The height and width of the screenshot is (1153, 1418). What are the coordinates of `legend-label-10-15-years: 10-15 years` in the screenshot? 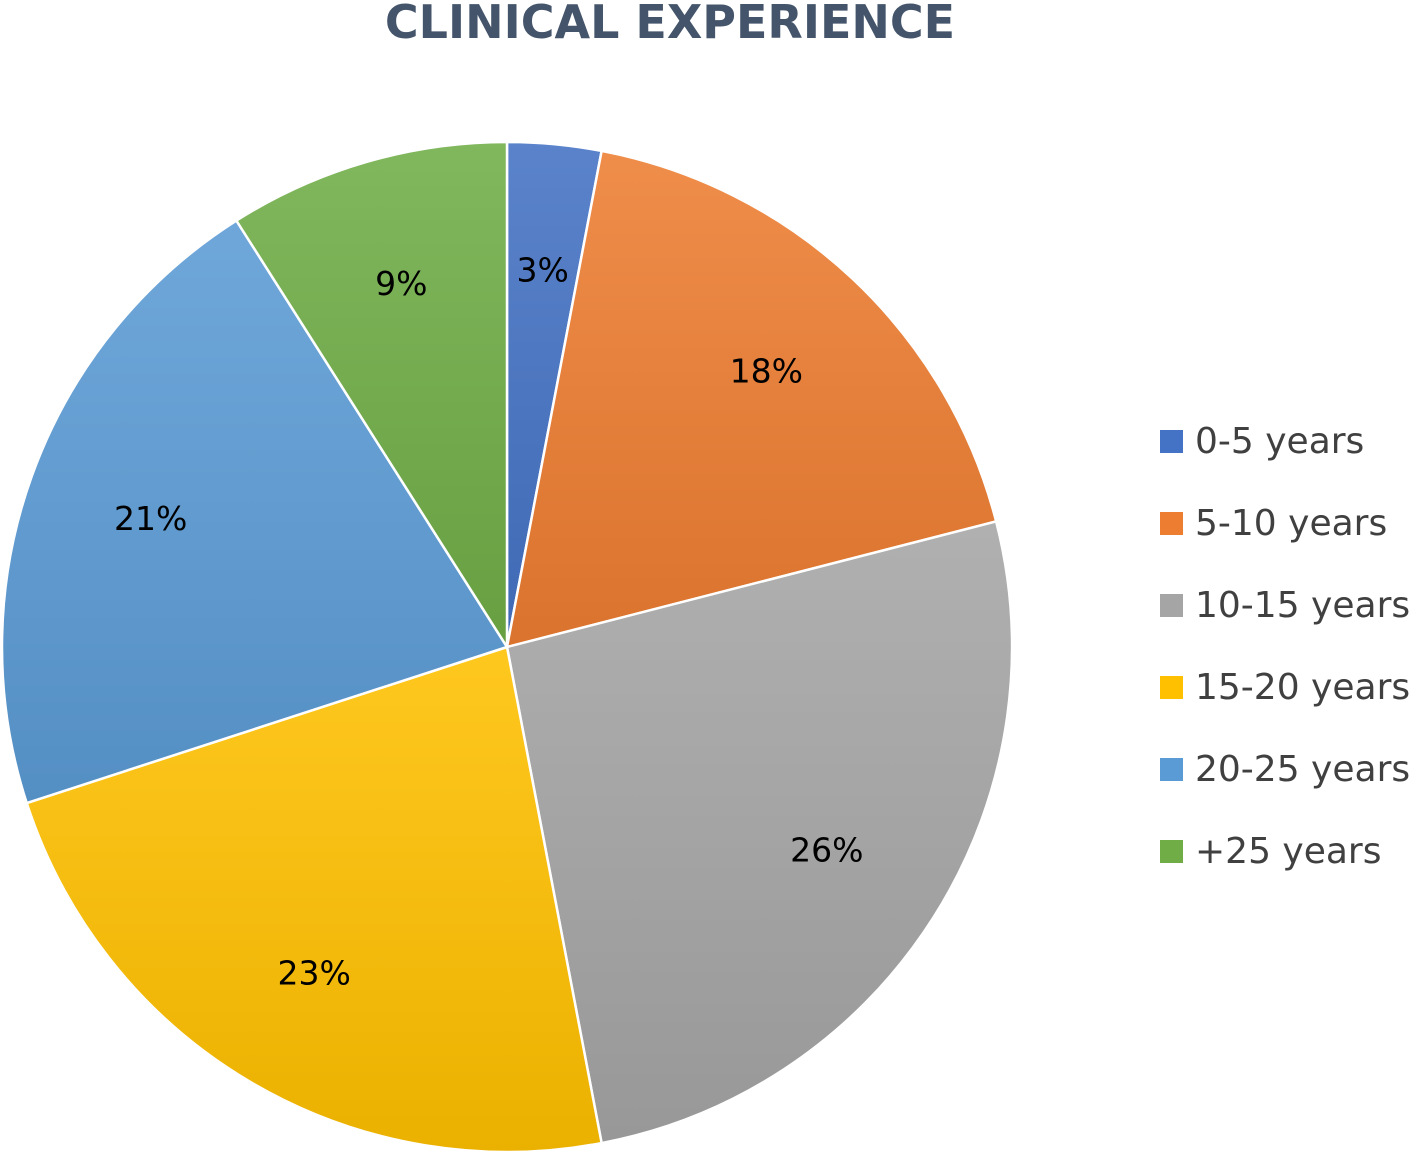 It's located at (1302, 605).